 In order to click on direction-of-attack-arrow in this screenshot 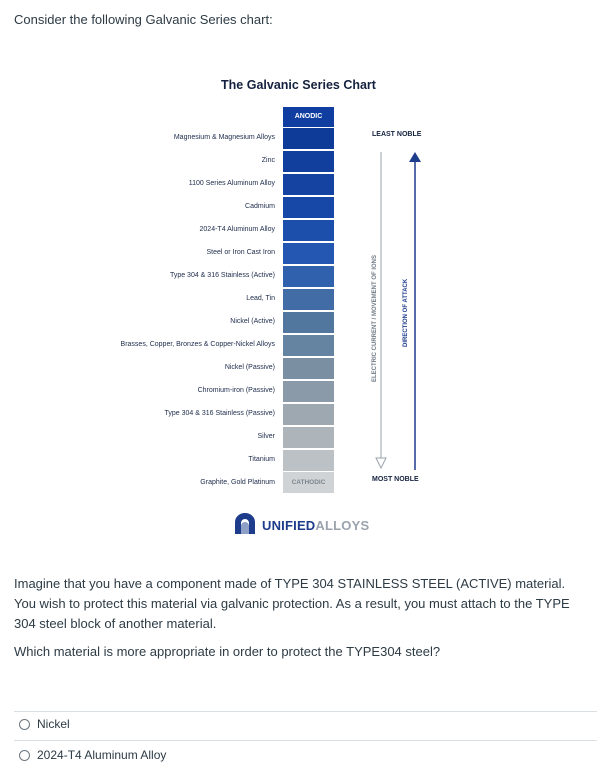, I will do `click(415, 311)`.